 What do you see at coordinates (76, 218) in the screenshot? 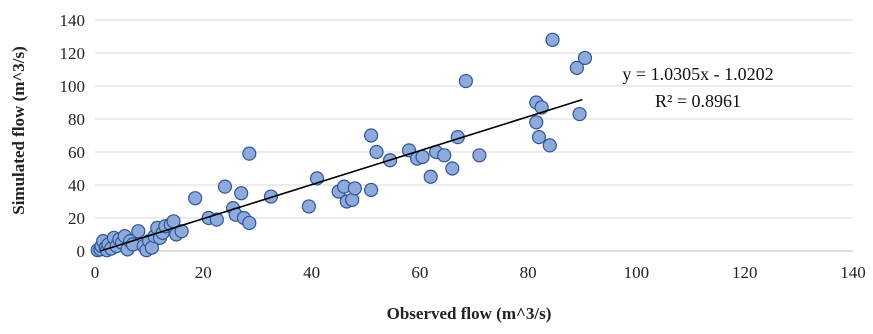
I see `y-tick-label: 20` at bounding box center [76, 218].